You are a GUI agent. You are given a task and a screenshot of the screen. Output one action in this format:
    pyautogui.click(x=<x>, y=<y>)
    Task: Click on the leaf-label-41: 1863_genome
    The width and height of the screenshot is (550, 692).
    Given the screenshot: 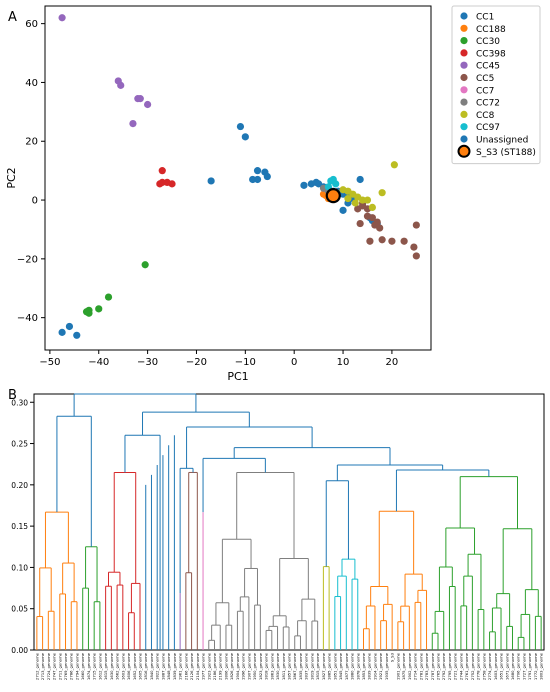 What is the action you would take?
    pyautogui.click(x=271, y=666)
    